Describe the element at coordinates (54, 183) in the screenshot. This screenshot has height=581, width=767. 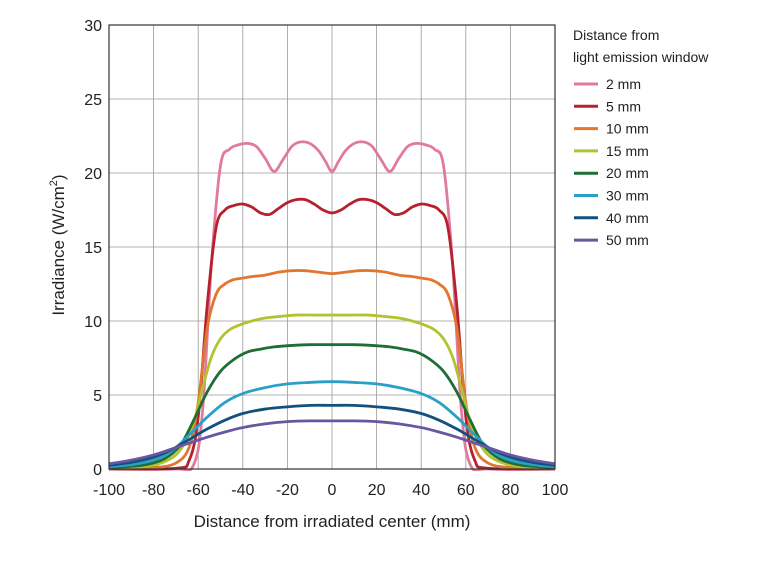
I see `y-axis-title-sup: 2` at that location.